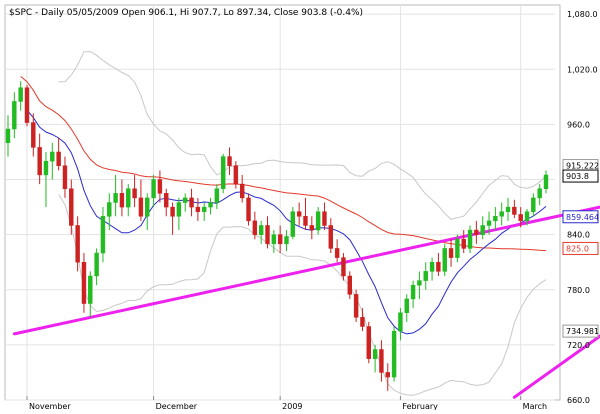 The width and height of the screenshot is (600, 414). I want to click on y-tick-label: 780.0, so click(578, 290).